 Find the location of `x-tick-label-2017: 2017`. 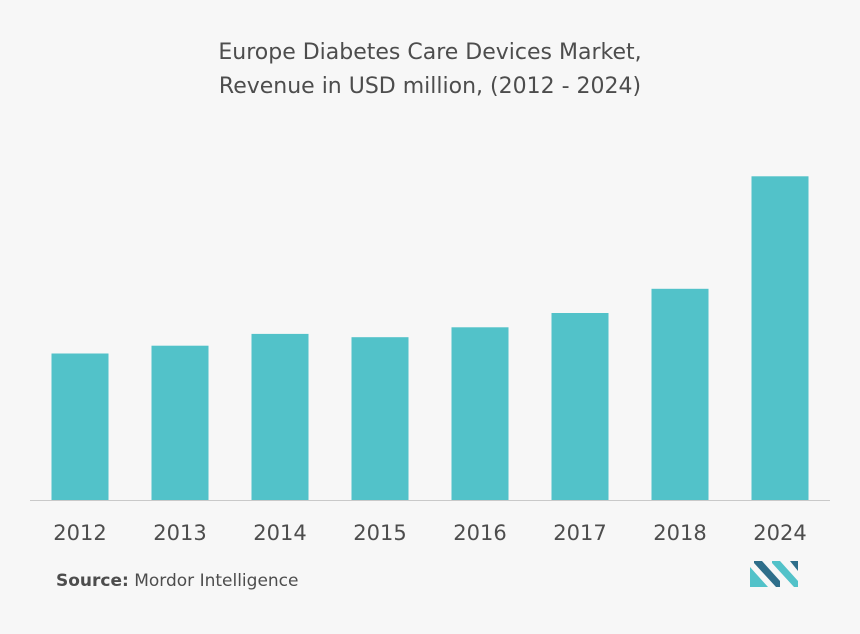

x-tick-label-2017: 2017 is located at coordinates (579, 533).